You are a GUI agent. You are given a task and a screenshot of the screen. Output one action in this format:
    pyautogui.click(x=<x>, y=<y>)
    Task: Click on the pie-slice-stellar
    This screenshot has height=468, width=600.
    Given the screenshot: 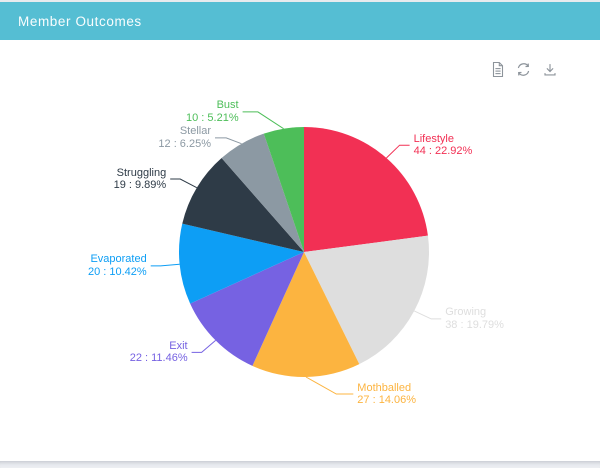 What is the action you would take?
    pyautogui.click(x=262, y=192)
    